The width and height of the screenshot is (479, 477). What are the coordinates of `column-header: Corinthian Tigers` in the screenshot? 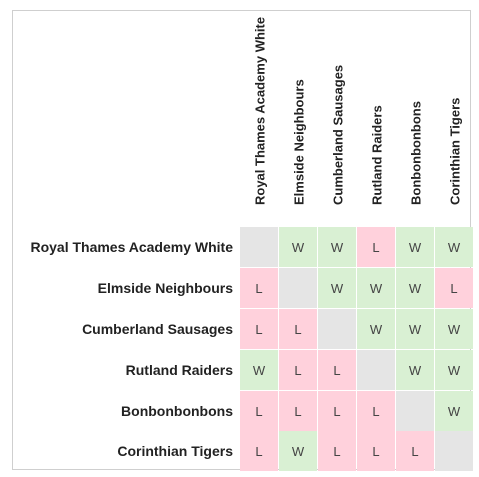 It's located at (454, 118).